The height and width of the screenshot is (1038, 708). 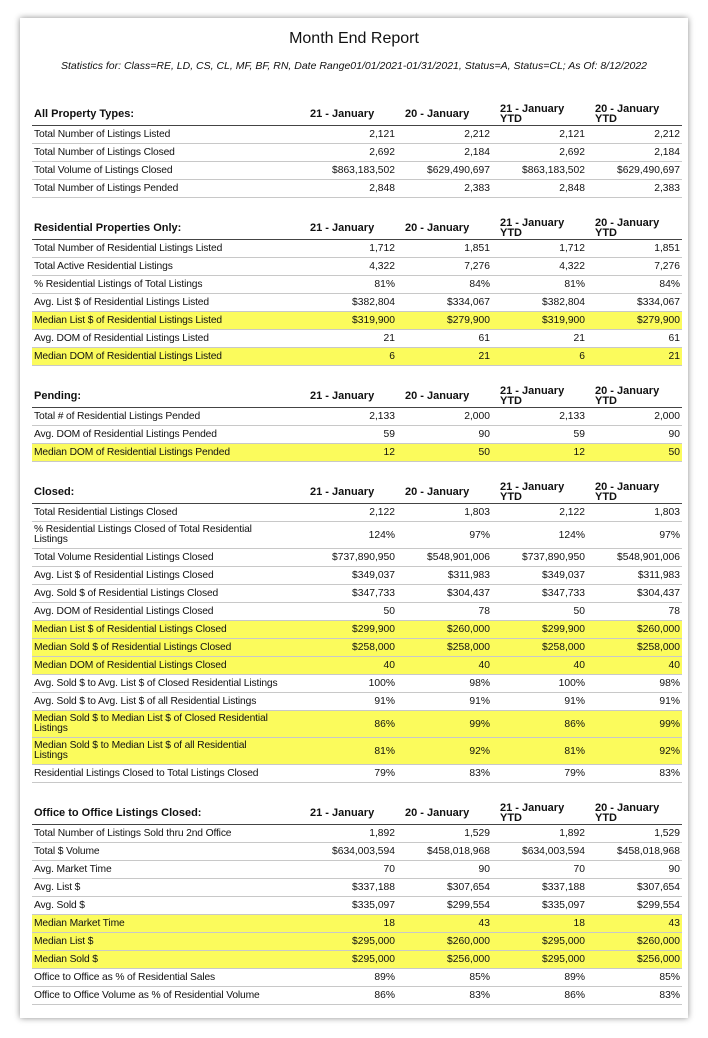 What do you see at coordinates (634, 593) in the screenshot?
I see `cell-value: $304,437` at bounding box center [634, 593].